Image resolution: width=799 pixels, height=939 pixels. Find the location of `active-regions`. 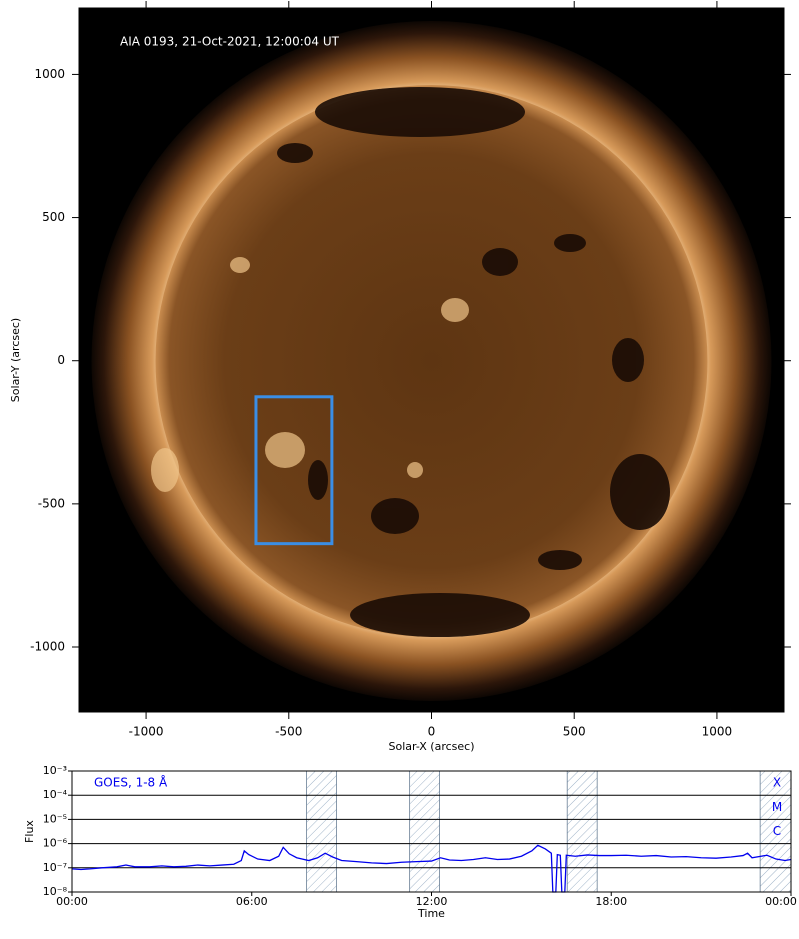

active-regions is located at coordinates (310, 374).